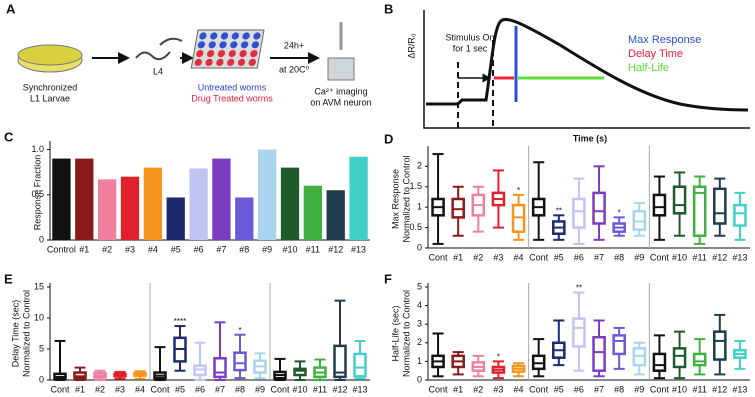 The image size is (755, 397). I want to click on panel-label: D, so click(388, 138).